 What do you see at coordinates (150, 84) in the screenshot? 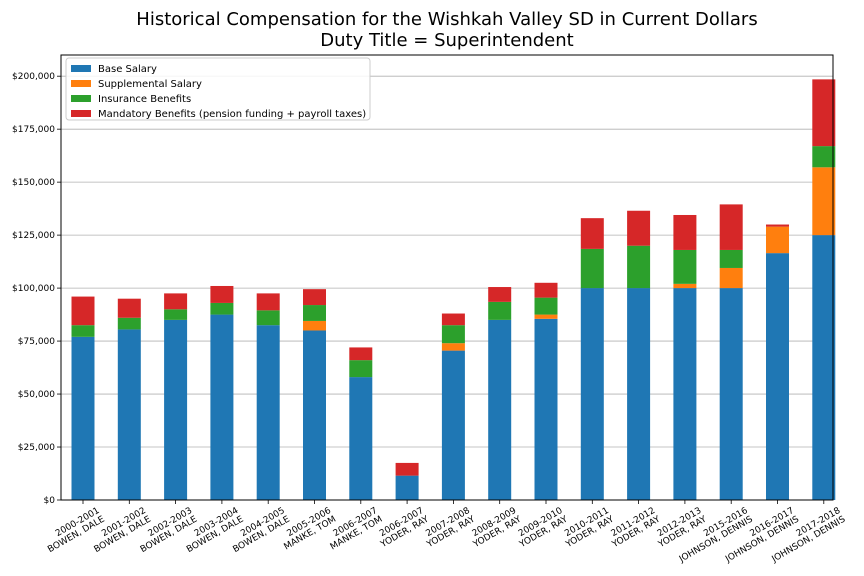
I see `legend-label: Supplemental Salary` at bounding box center [150, 84].